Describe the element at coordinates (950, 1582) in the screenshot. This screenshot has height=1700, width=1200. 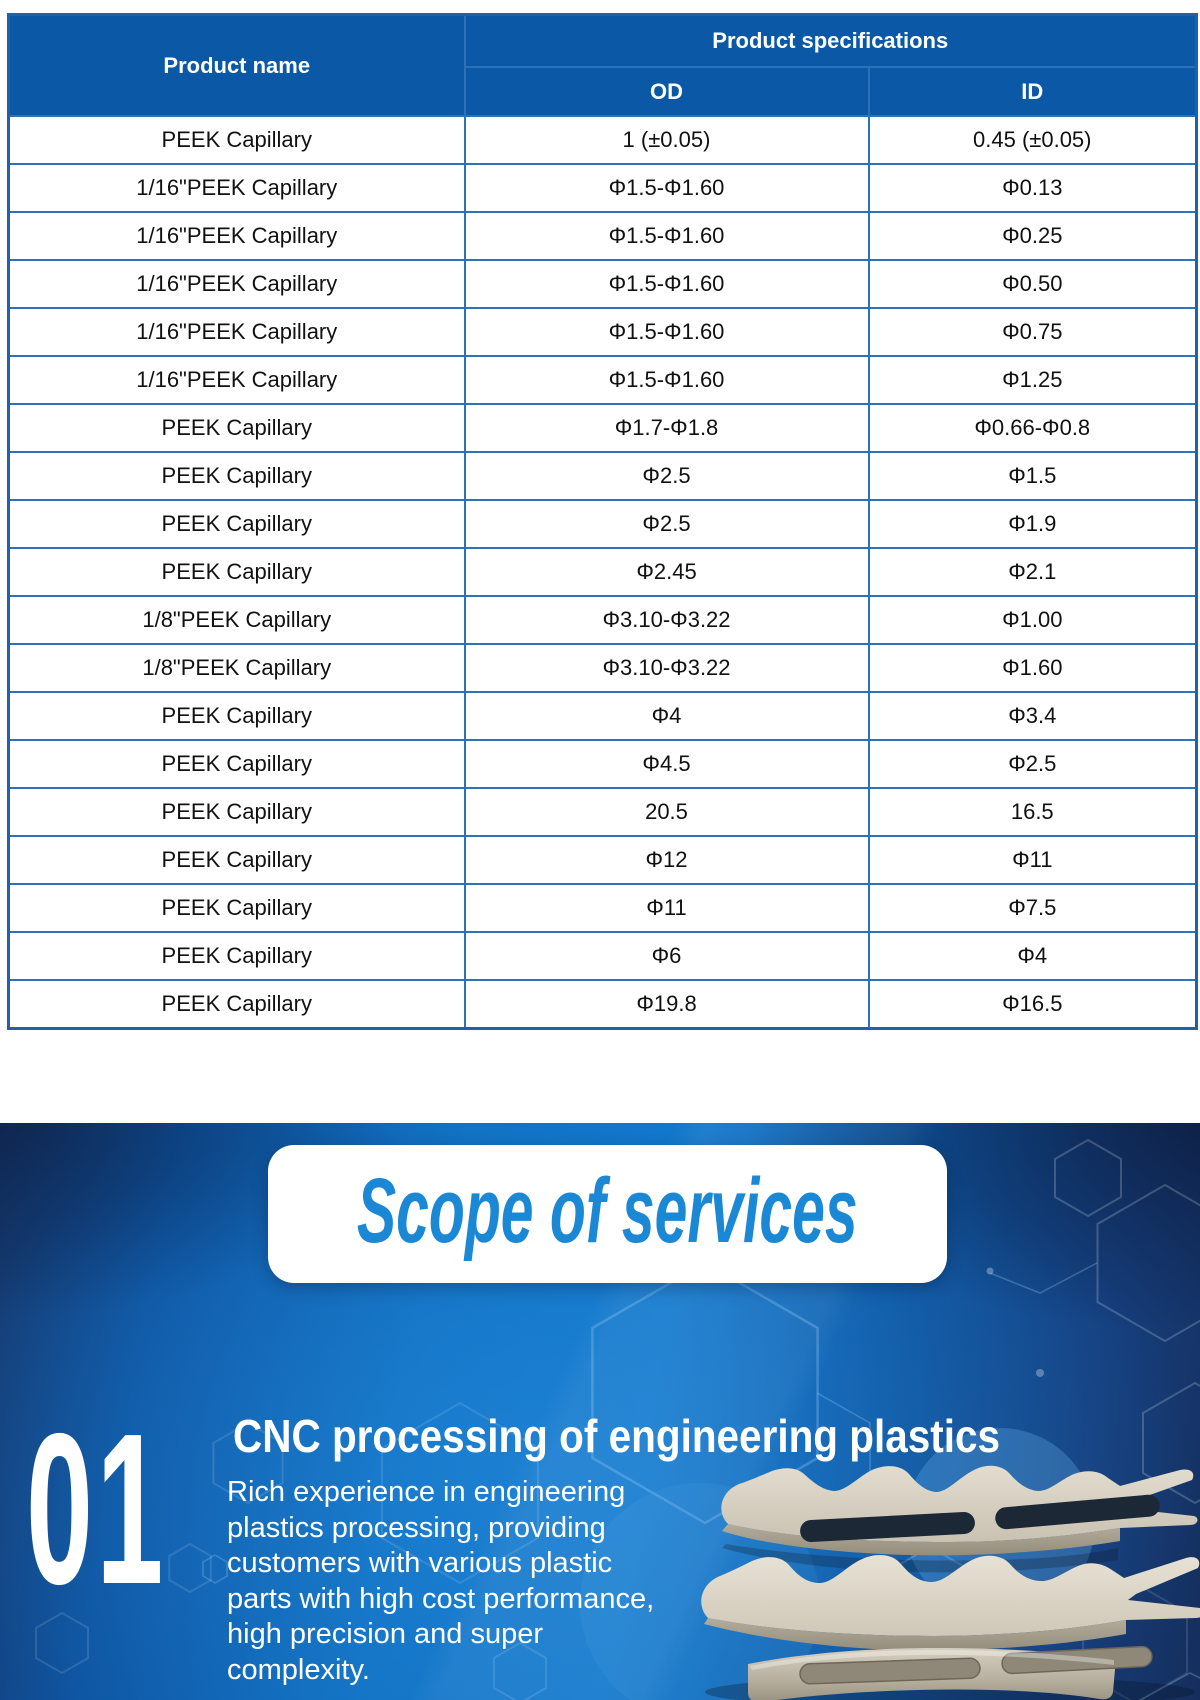
I see `cnc-plastic-part-image` at that location.